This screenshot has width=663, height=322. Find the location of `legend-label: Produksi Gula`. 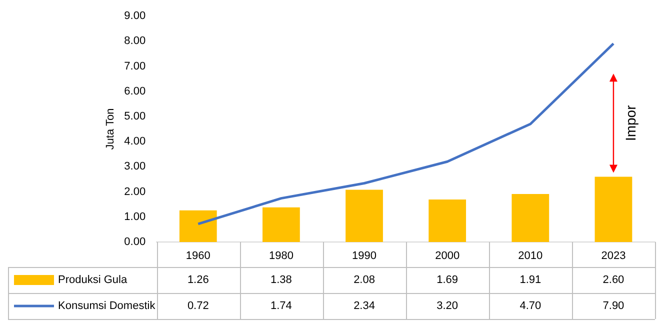

legend-label: Produksi Gula is located at coordinates (93, 280).